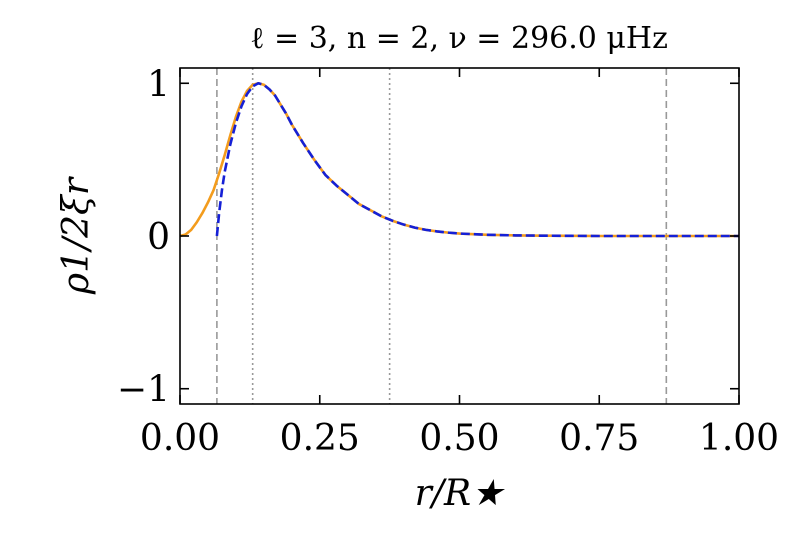 Image resolution: width=812 pixels, height=550 pixels. I want to click on x-tick-label: 1.00, so click(739, 438).